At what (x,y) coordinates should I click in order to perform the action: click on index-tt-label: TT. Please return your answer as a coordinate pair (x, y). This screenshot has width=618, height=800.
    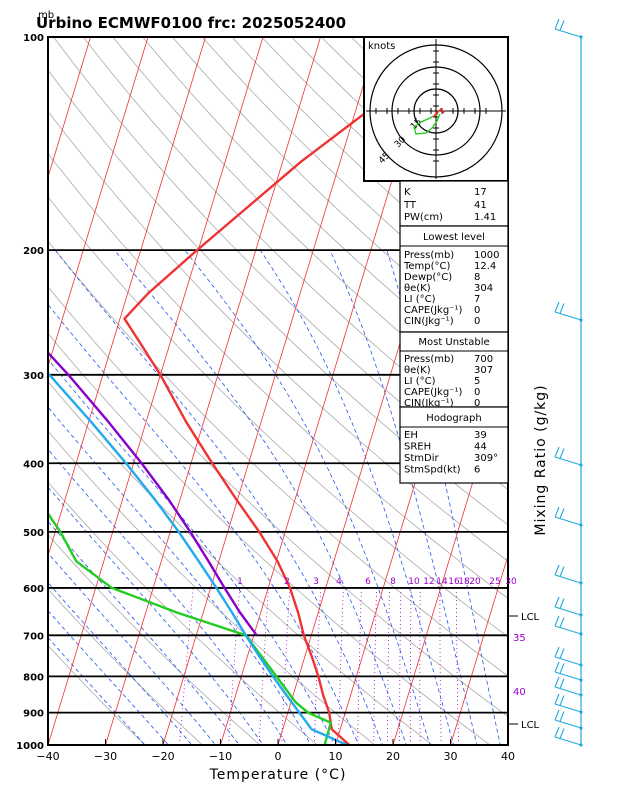
    Looking at the image, I should click on (410, 205).